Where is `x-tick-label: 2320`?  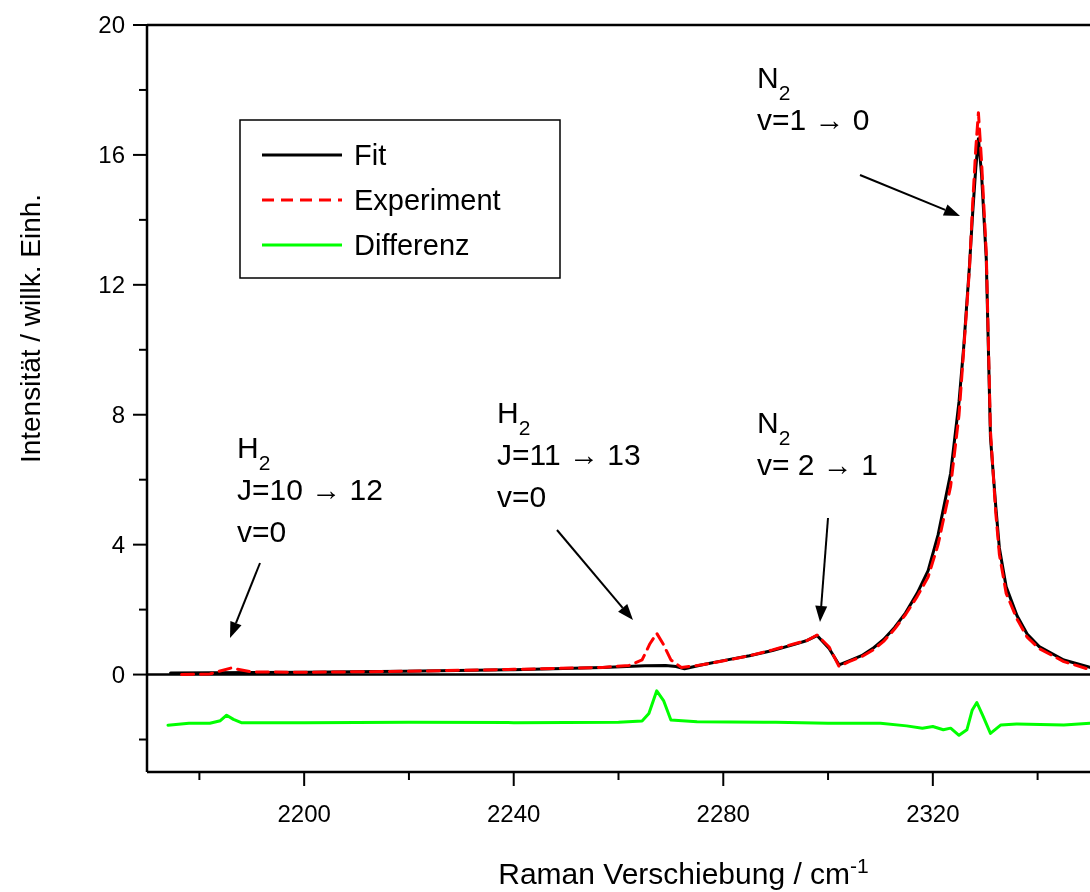
x-tick-label: 2320 is located at coordinates (933, 813).